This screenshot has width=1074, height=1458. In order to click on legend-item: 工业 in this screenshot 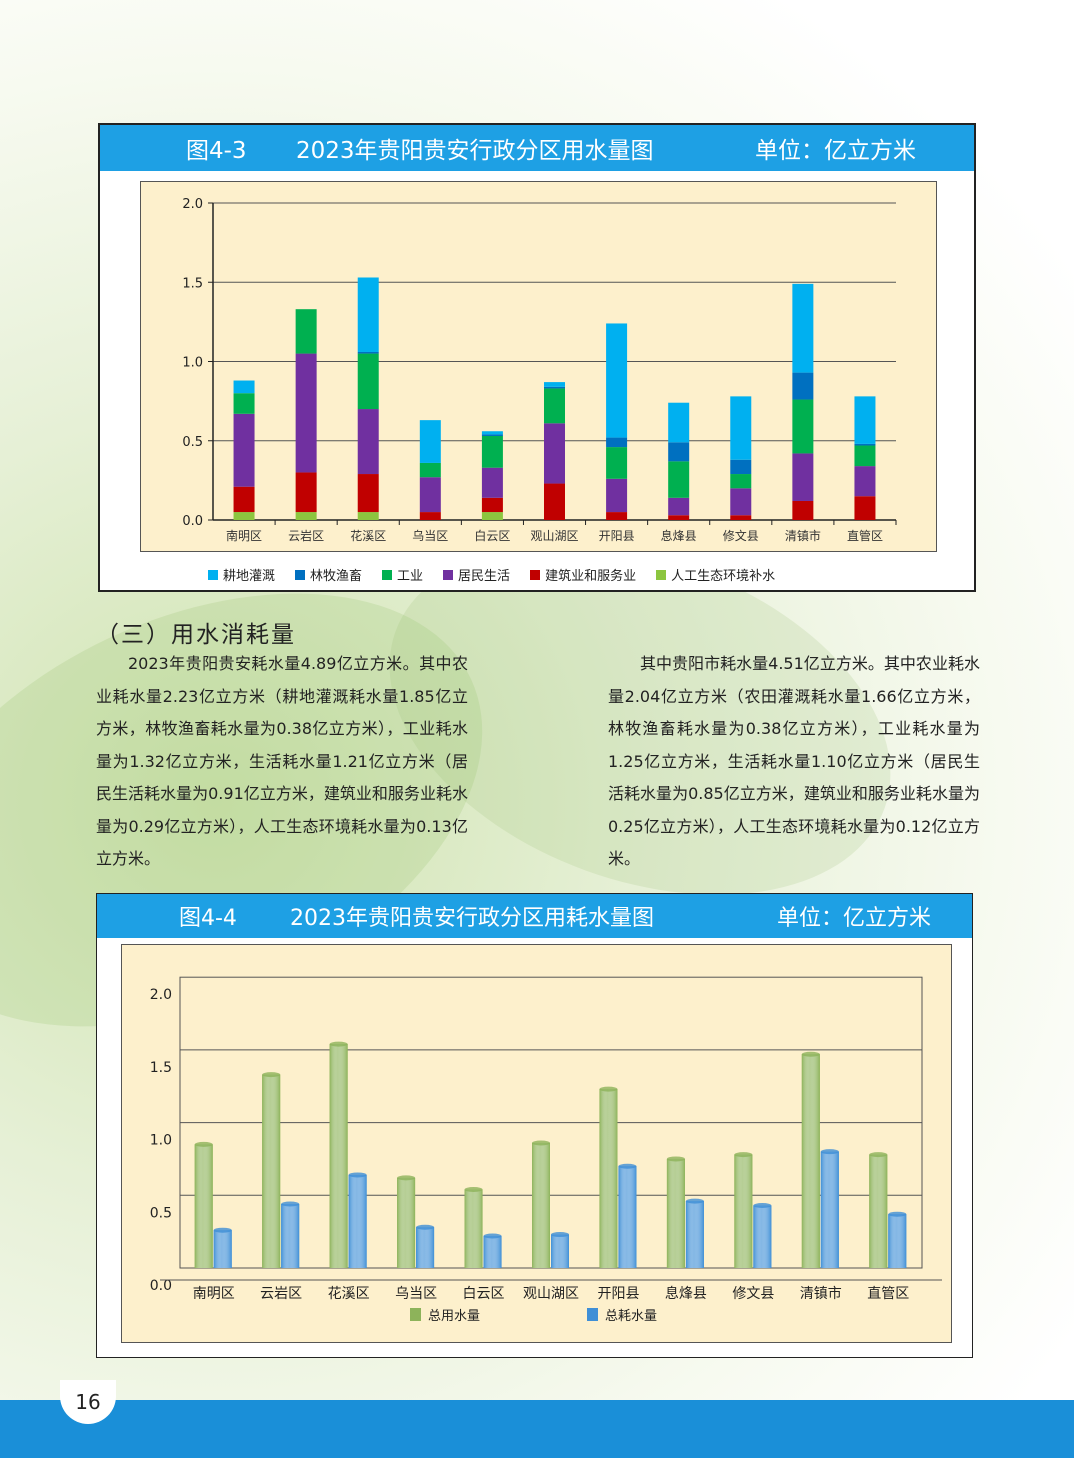, I will do `click(402, 574)`.